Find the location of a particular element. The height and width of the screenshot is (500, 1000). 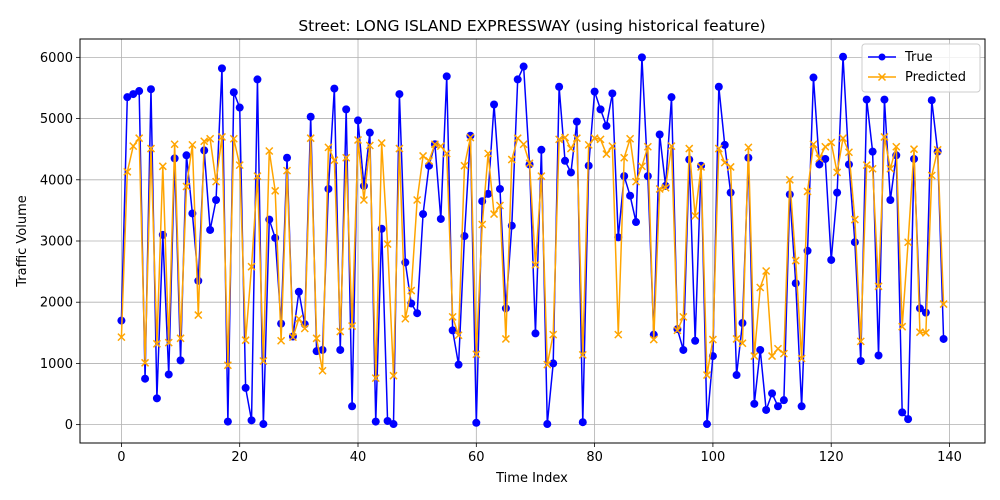

x-tick-label: 60 is located at coordinates (476, 457).